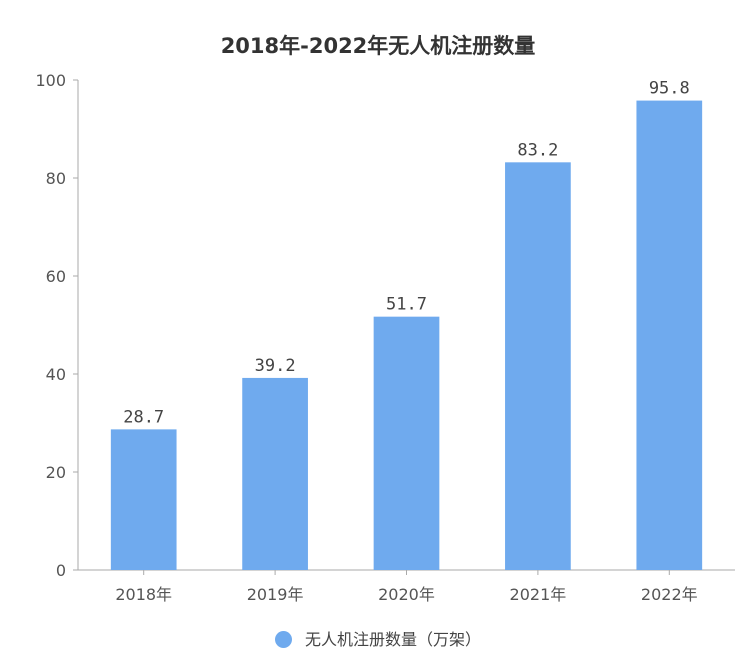 Image resolution: width=756 pixels, height=662 pixels. I want to click on y-tick-label: 40, so click(56, 374).